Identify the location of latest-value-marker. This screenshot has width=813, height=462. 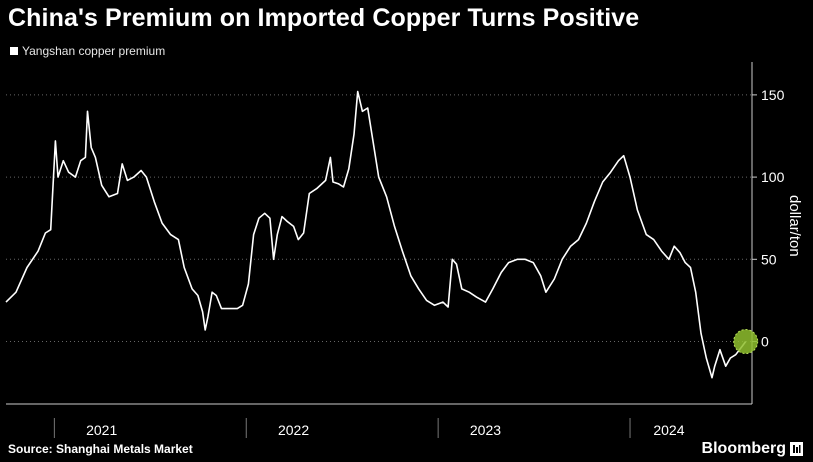
(746, 342).